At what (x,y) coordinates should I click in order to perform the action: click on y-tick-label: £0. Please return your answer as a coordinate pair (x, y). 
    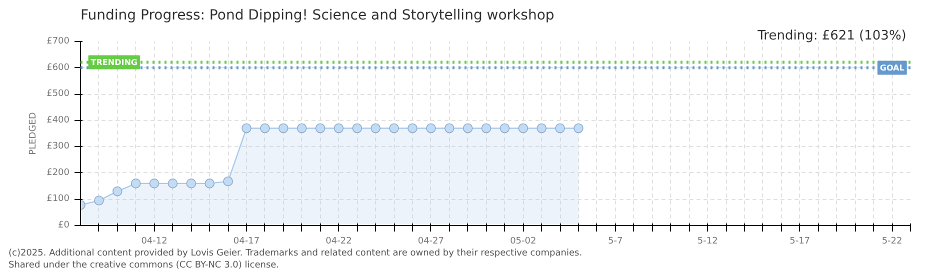
    Looking at the image, I should click on (64, 225).